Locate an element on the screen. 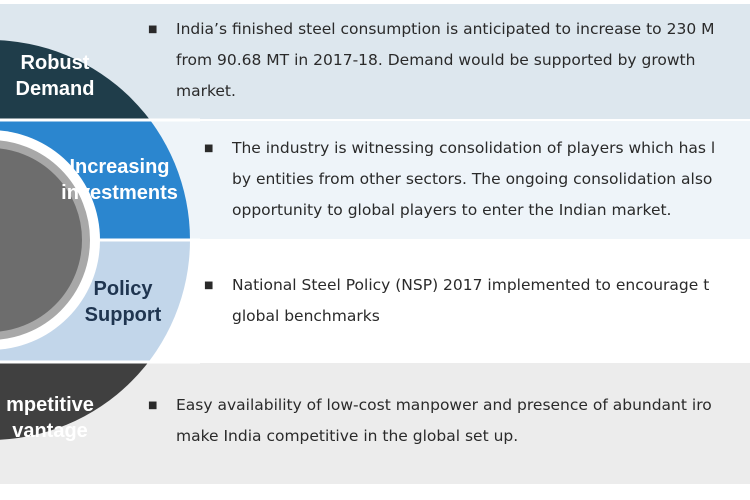 Image resolution: width=750 pixels, height=500 pixels. segment-competitive-advantage is located at coordinates (74, 401).